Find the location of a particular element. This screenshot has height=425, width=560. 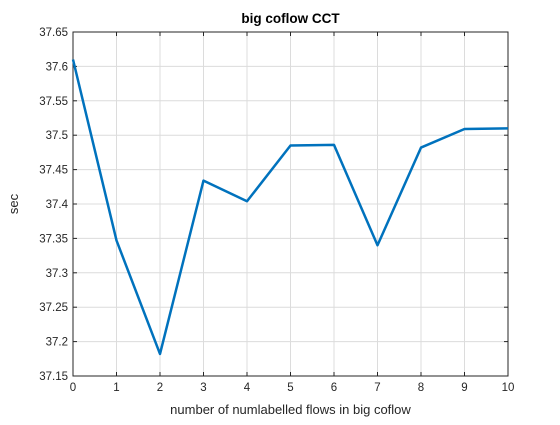

x-tick-labels: 0 1 2 3 4 5 6 7 8 9 10 is located at coordinates (292, 388).